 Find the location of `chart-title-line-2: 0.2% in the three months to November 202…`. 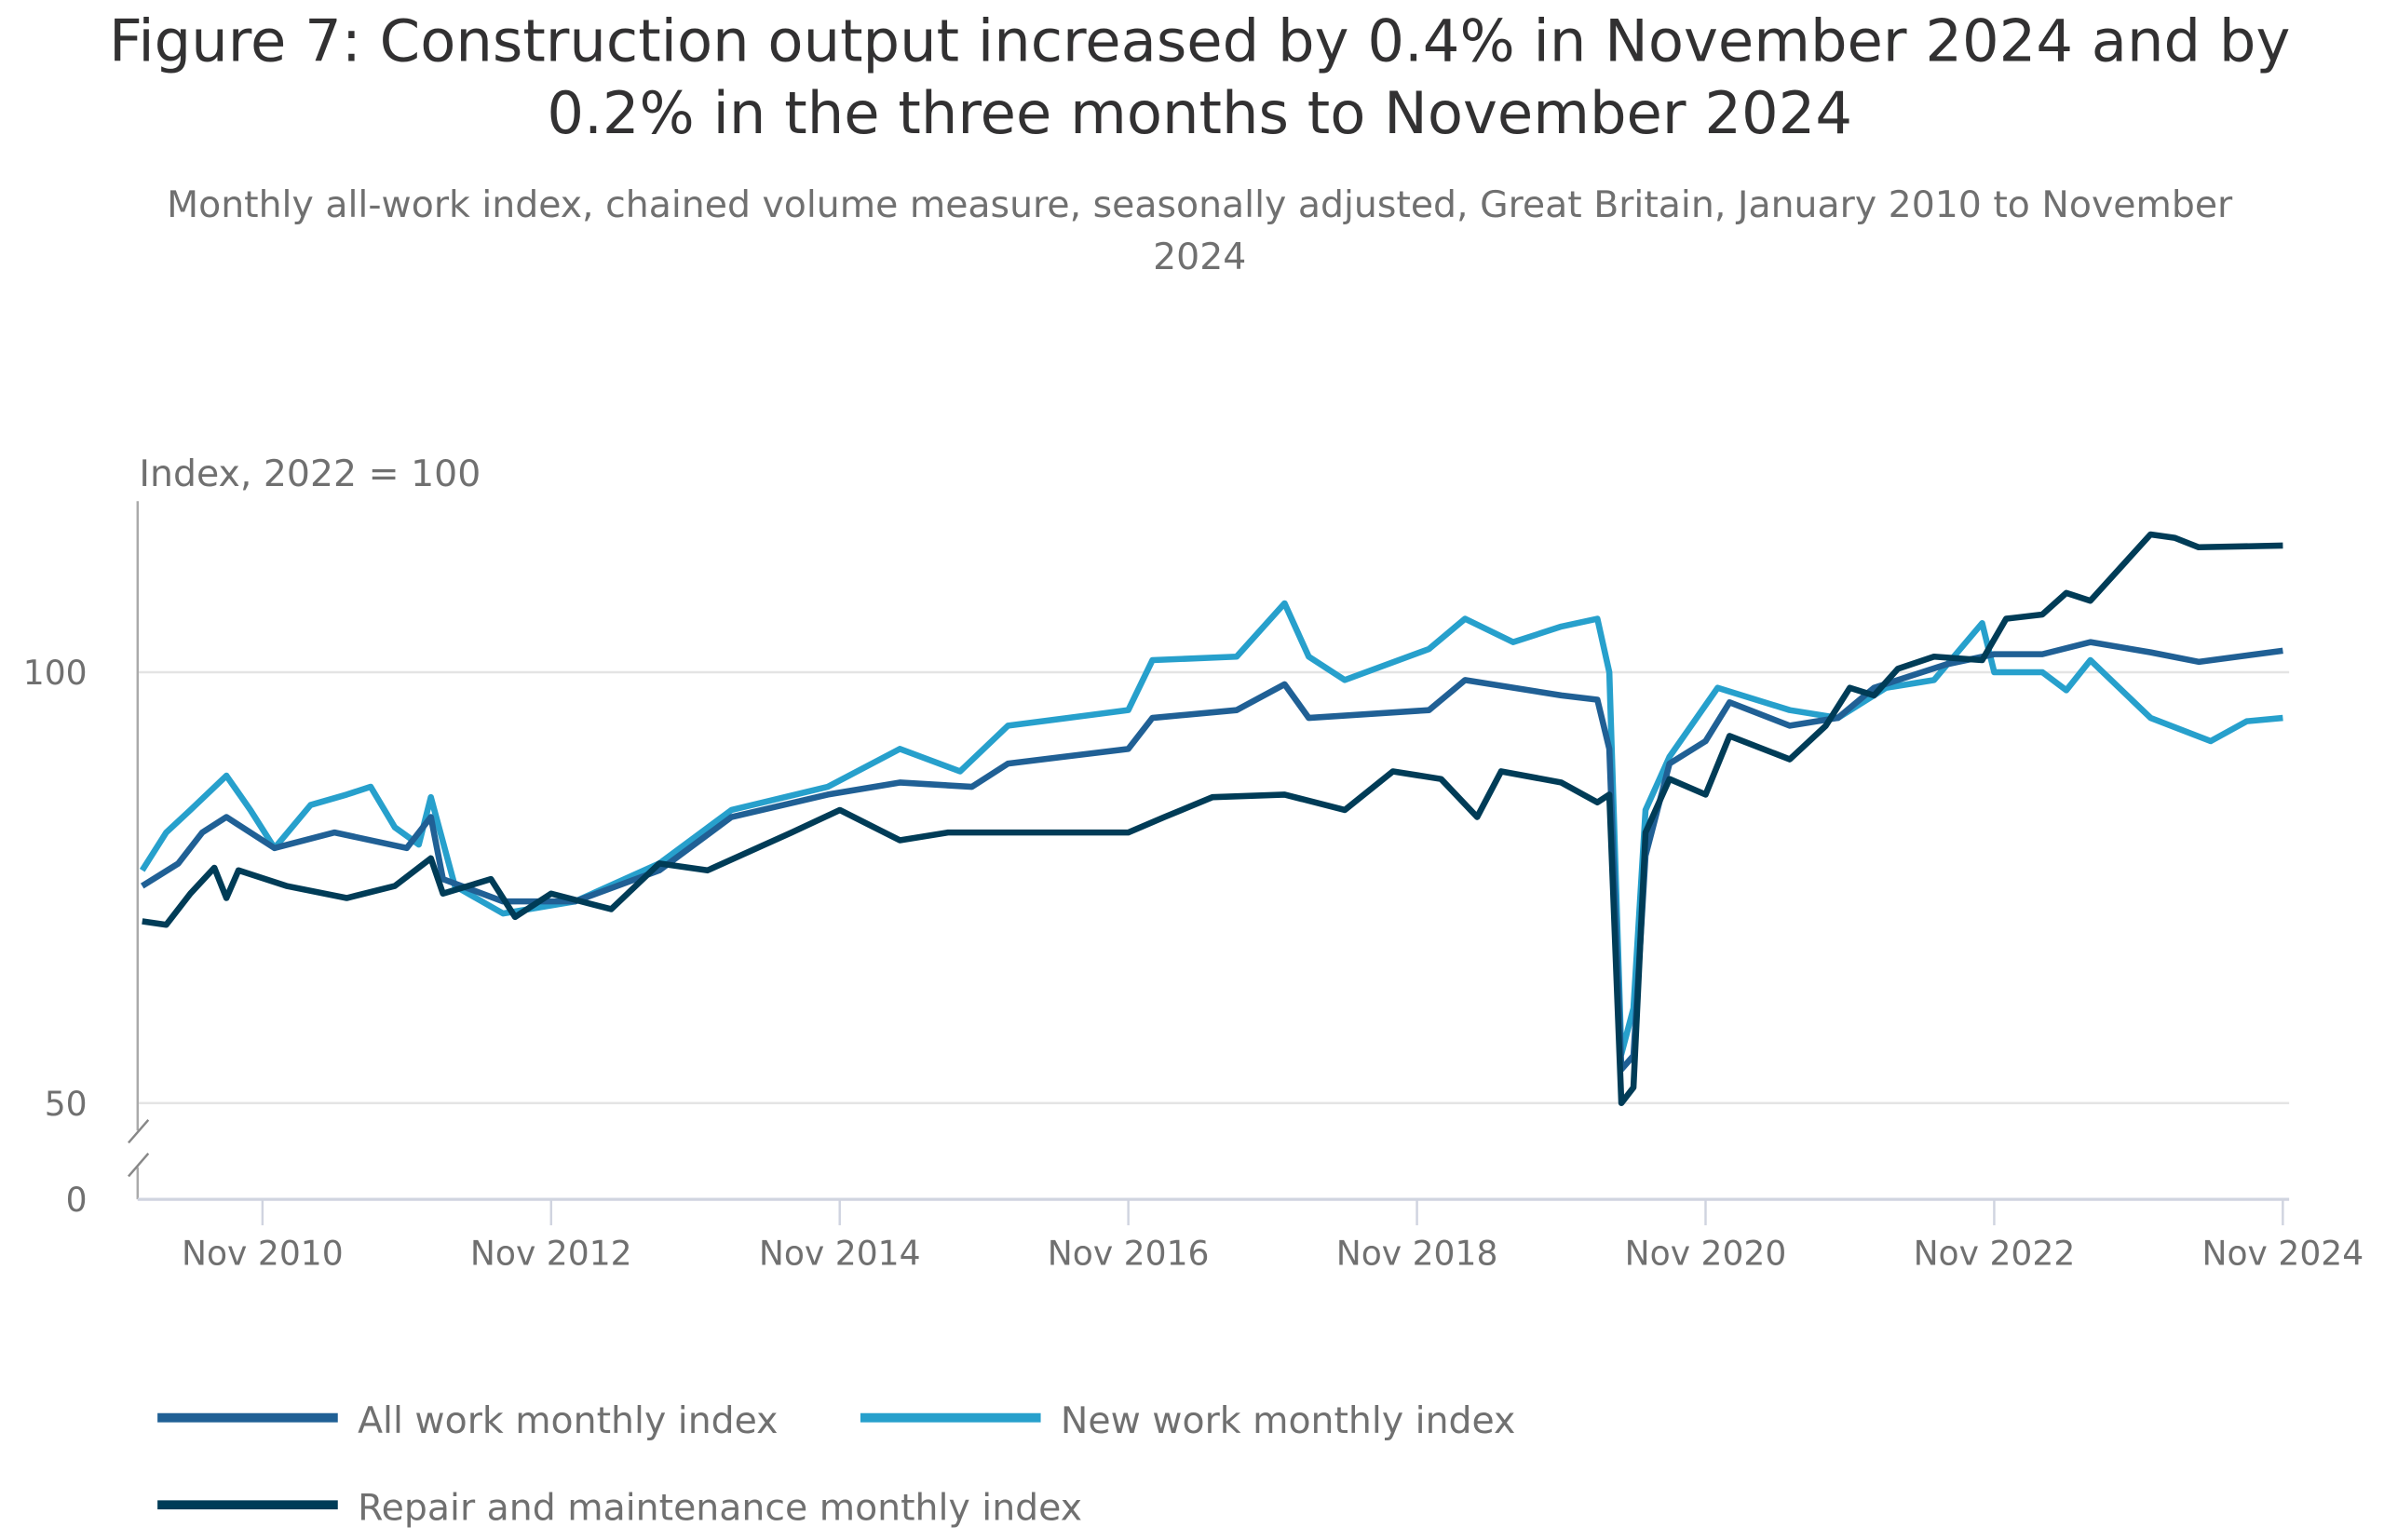

chart-title-line-2: 0.2% in the three months to November 202… is located at coordinates (1199, 113).